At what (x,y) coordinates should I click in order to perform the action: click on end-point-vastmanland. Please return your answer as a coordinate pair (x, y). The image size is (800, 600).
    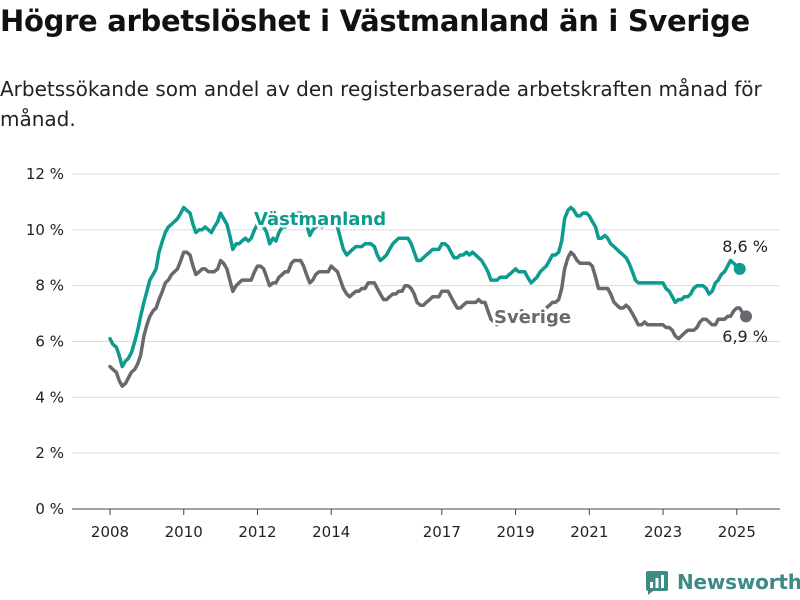
    Looking at the image, I should click on (739, 268).